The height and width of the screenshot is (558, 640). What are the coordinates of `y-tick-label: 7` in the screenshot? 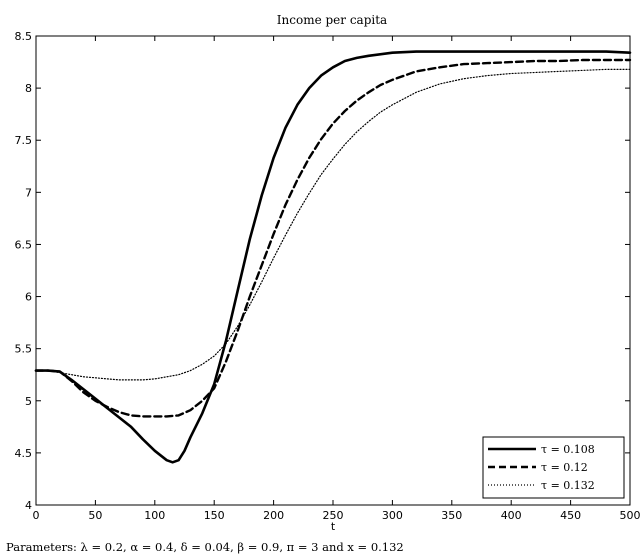 It's located at (28, 192).